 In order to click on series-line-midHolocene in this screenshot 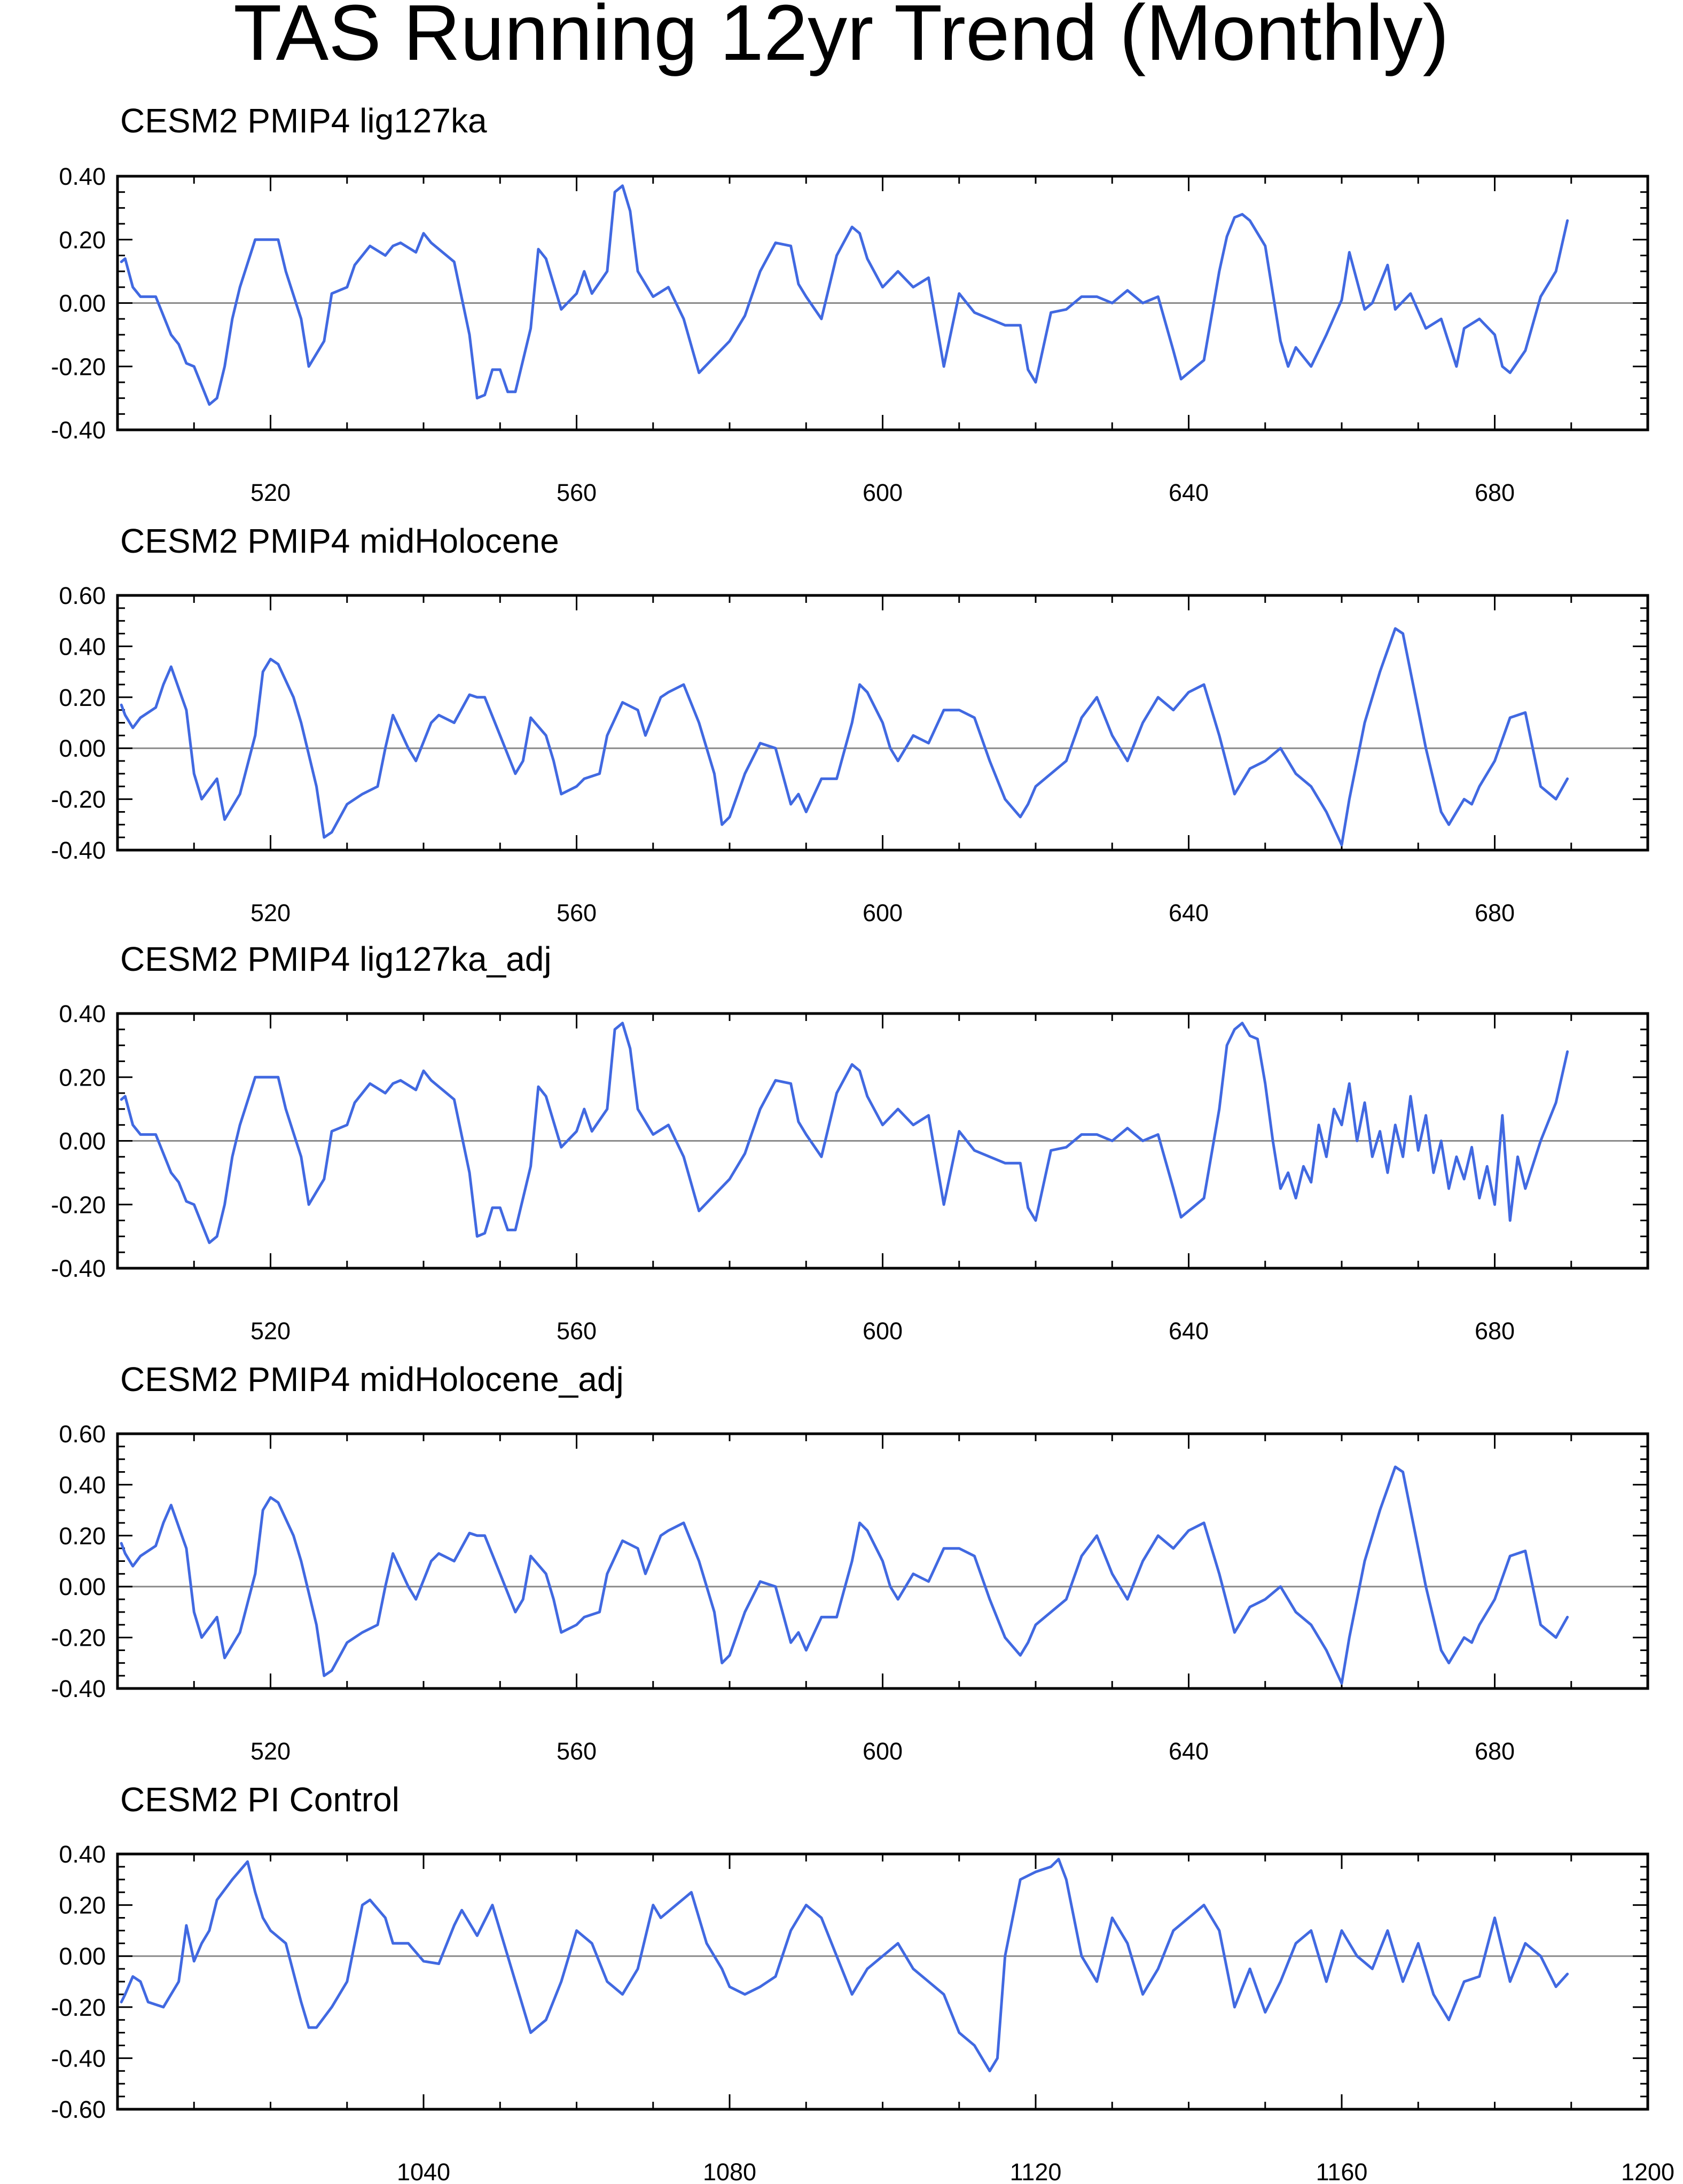, I will do `click(844, 736)`.